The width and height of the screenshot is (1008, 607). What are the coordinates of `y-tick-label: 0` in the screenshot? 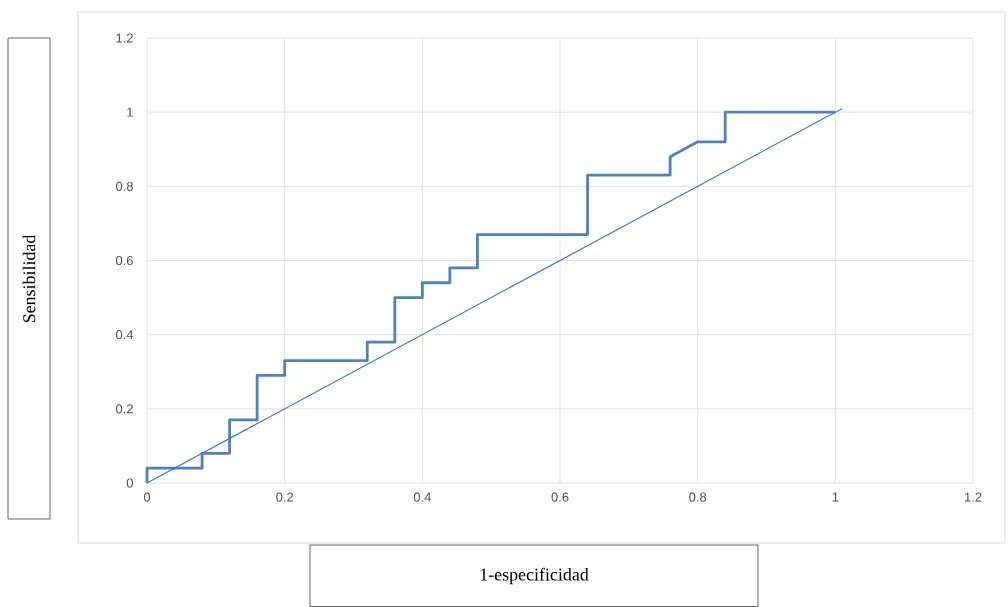 It's located at (129, 483).